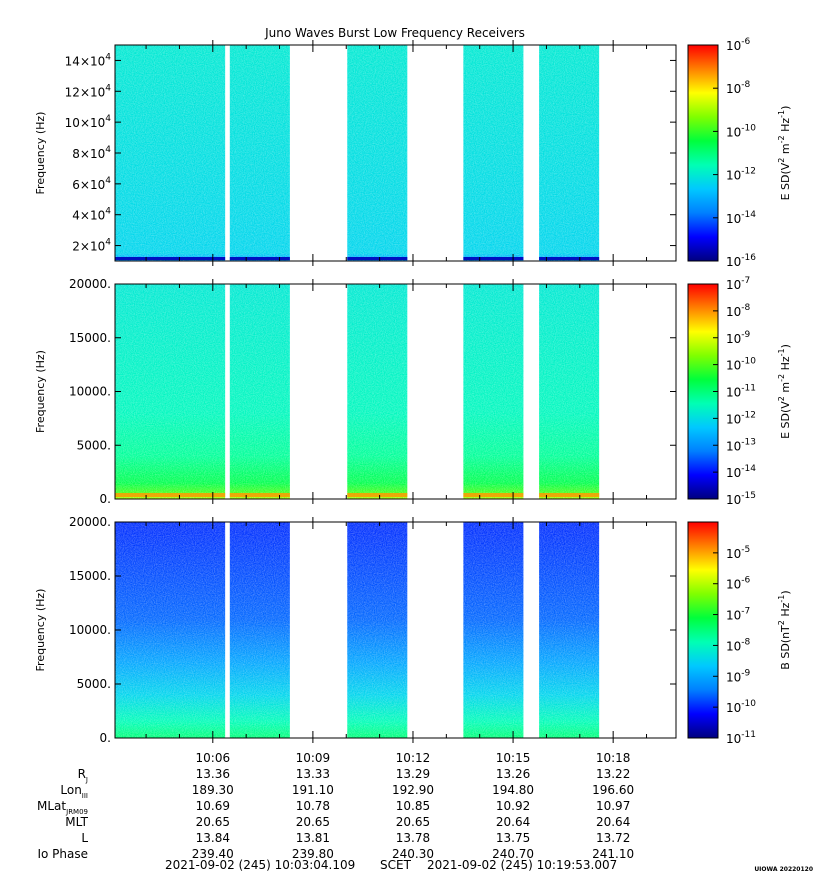 This screenshot has width=815, height=880. What do you see at coordinates (313, 758) in the screenshot?
I see `time-tick-label: 10:09` at bounding box center [313, 758].